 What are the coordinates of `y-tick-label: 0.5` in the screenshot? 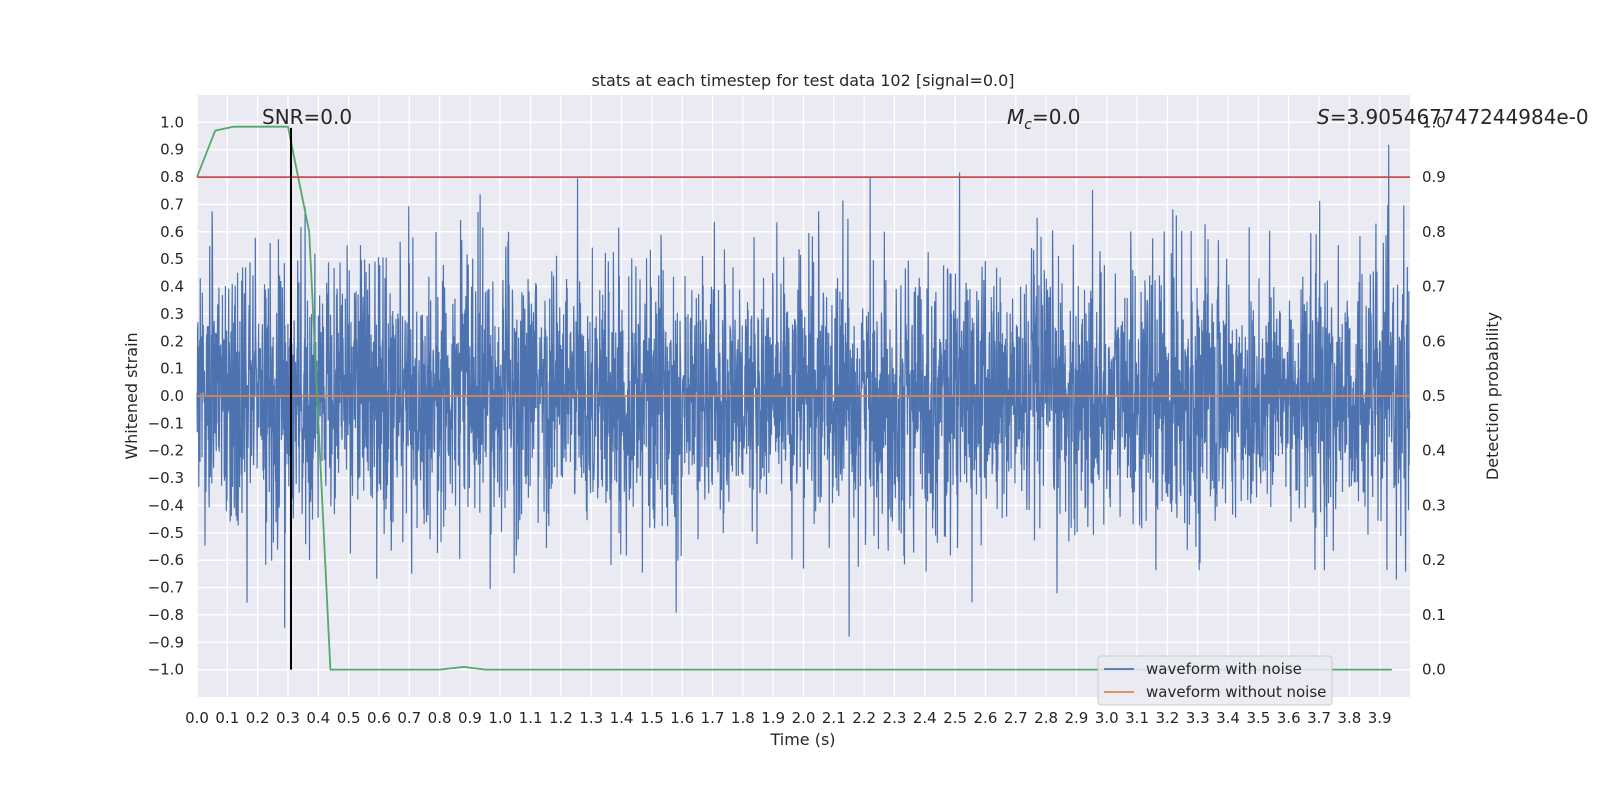 It's located at (172, 259).